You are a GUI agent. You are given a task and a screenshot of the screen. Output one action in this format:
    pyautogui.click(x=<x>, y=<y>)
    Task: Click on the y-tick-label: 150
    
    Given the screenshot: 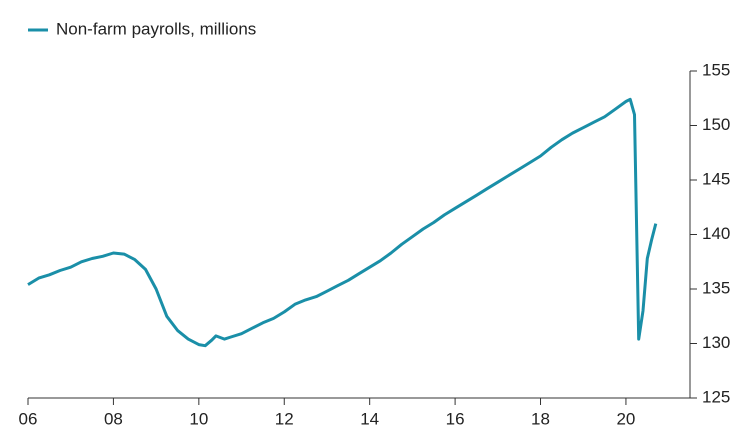 What is the action you would take?
    pyautogui.click(x=716, y=124)
    